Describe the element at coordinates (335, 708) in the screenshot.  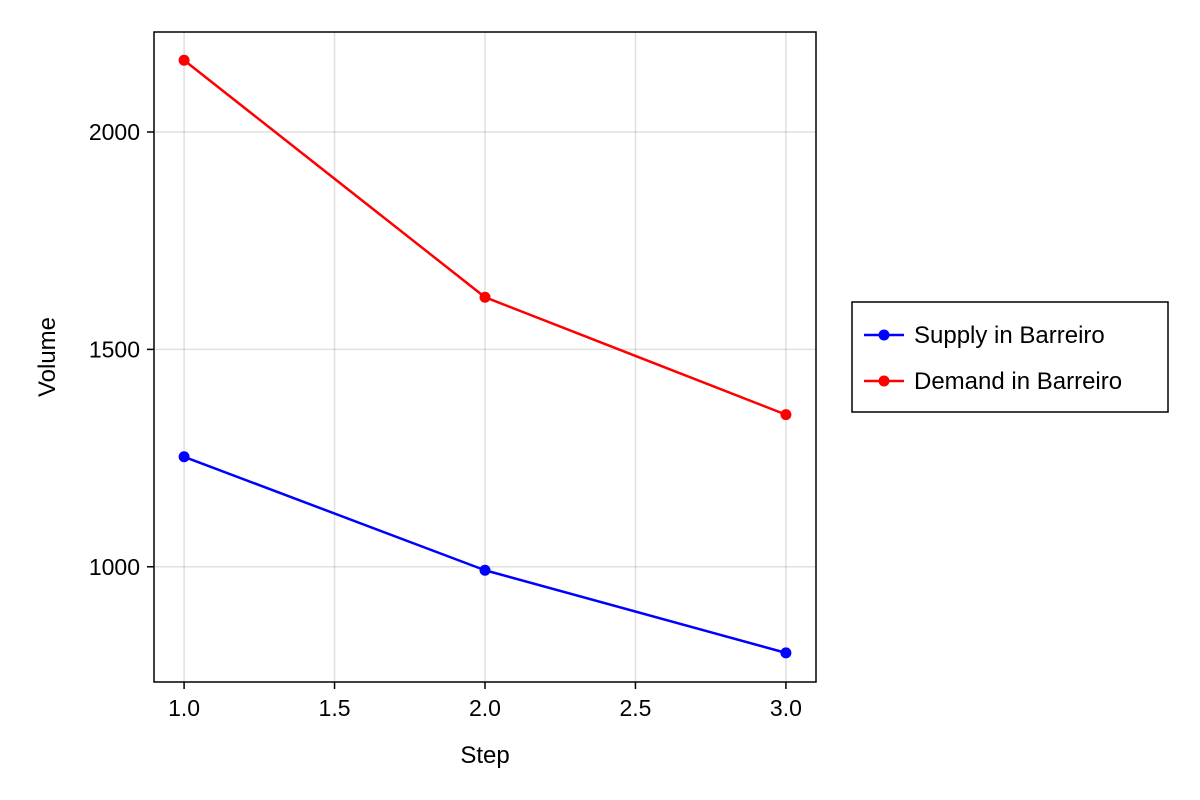
I see `x-tick-label: 1.5` at that location.